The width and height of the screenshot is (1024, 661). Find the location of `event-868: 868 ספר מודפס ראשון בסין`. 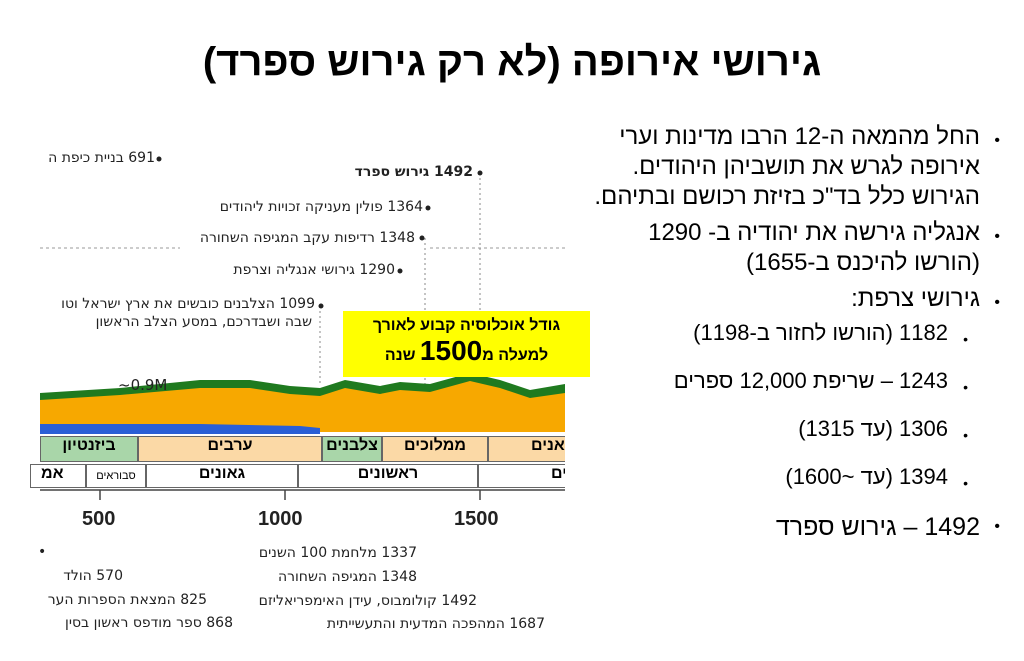

event-868: 868 ספר מודפס ראשון בסין is located at coordinates (149, 623).